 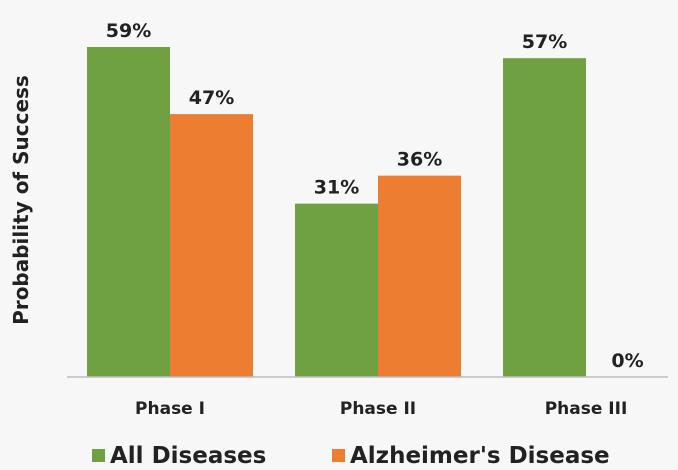 I want to click on x-tick-label: Phase II, so click(x=378, y=409).